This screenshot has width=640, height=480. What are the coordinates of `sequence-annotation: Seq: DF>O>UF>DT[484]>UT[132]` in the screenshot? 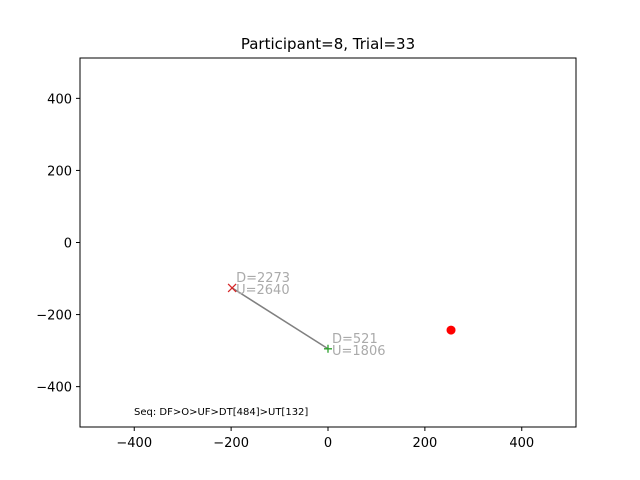 It's located at (221, 412).